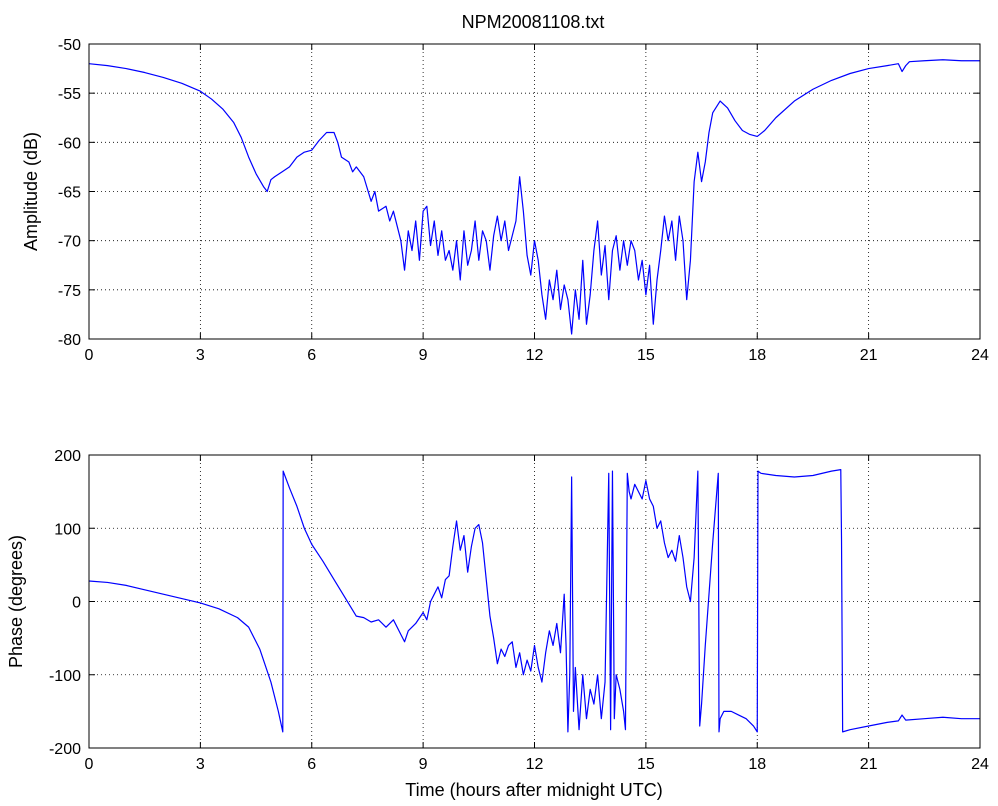  Describe the element at coordinates (69, 193) in the screenshot. I see `amplitude-ytick-label: -65` at that location.